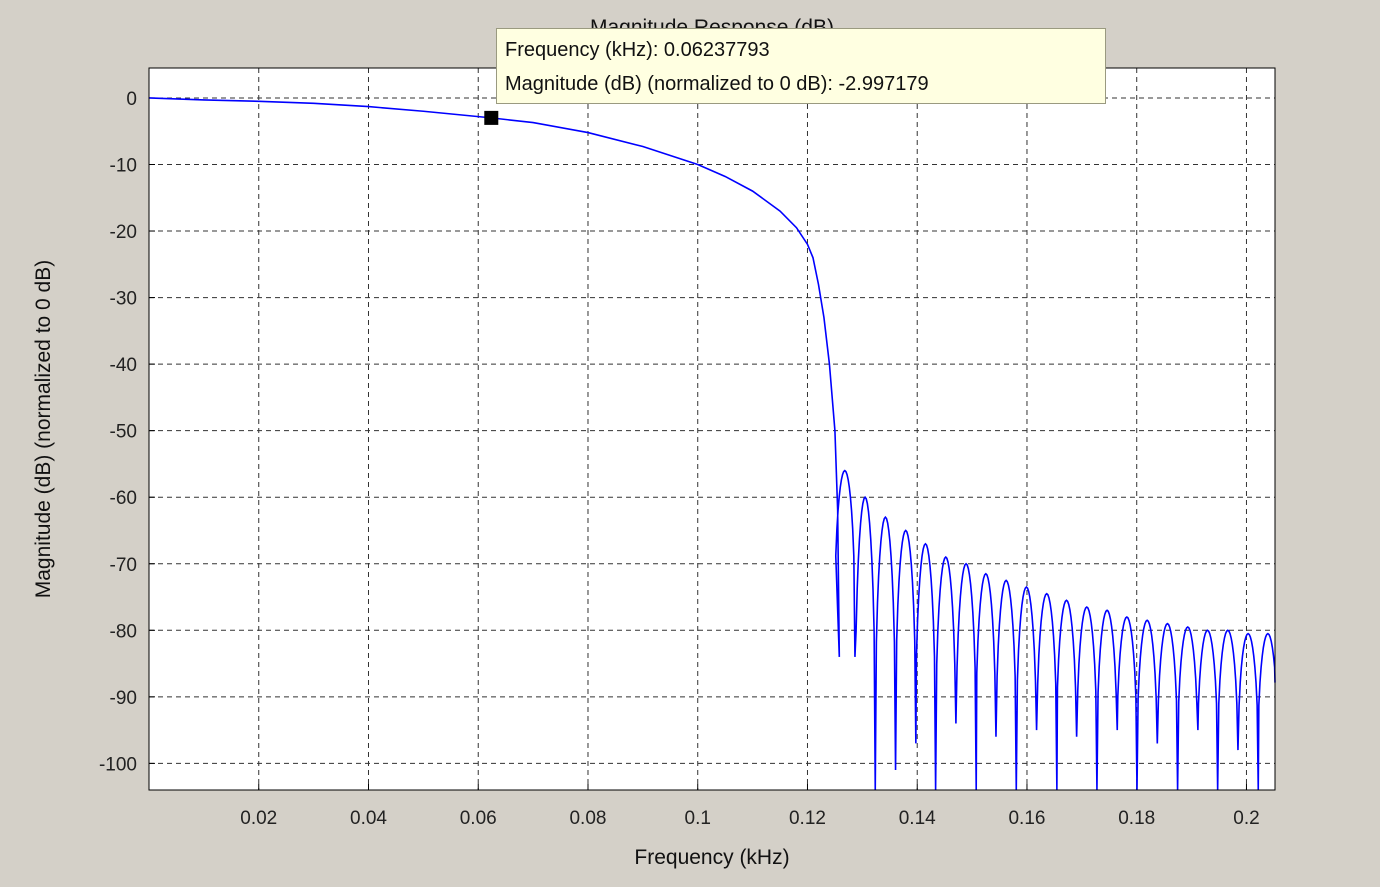  I want to click on y-tick-label: -70, so click(123, 565).